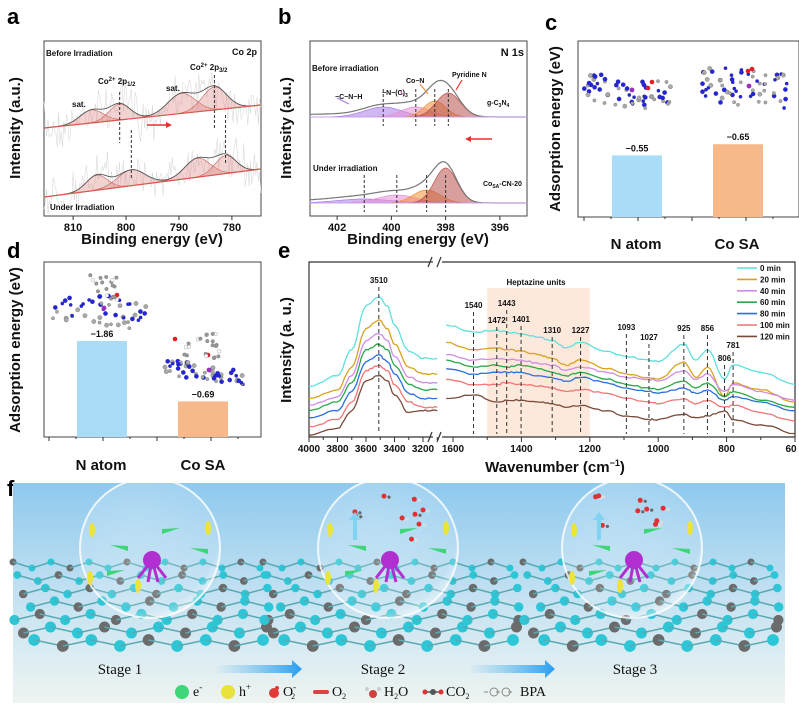 This screenshot has height=708, width=799. Describe the element at coordinates (775, 336) in the screenshot. I see `legend-label: 120 min` at that location.